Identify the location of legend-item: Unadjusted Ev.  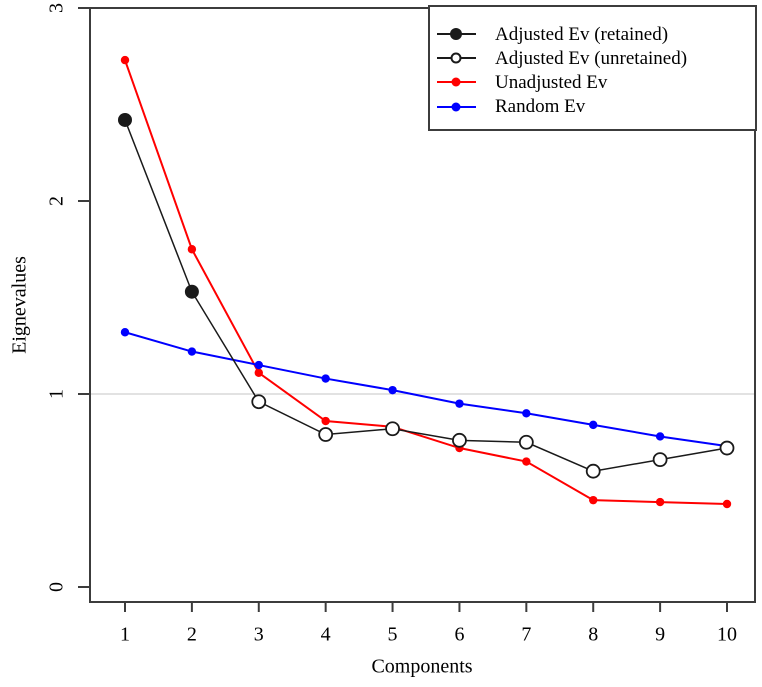
(596, 82).